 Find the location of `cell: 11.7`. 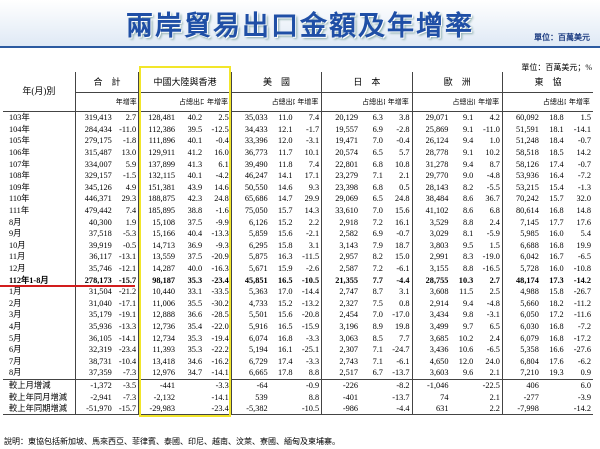

cell: 11.7 is located at coordinates (285, 153).